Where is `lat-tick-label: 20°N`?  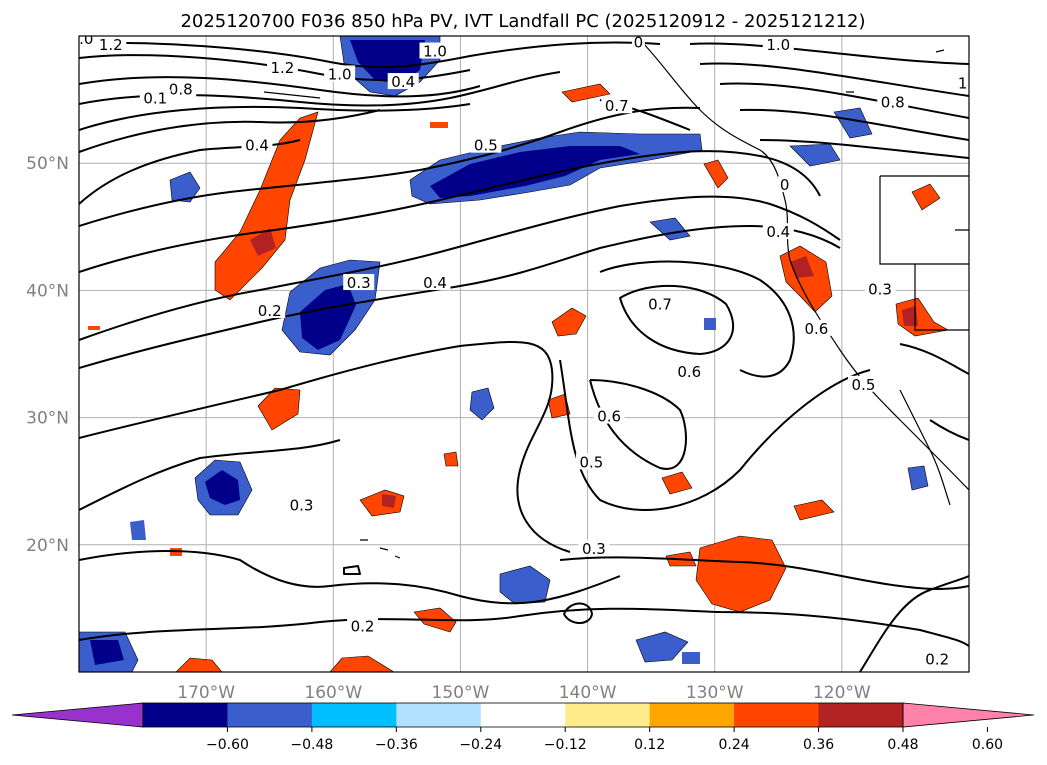 lat-tick-label: 20°N is located at coordinates (47, 546).